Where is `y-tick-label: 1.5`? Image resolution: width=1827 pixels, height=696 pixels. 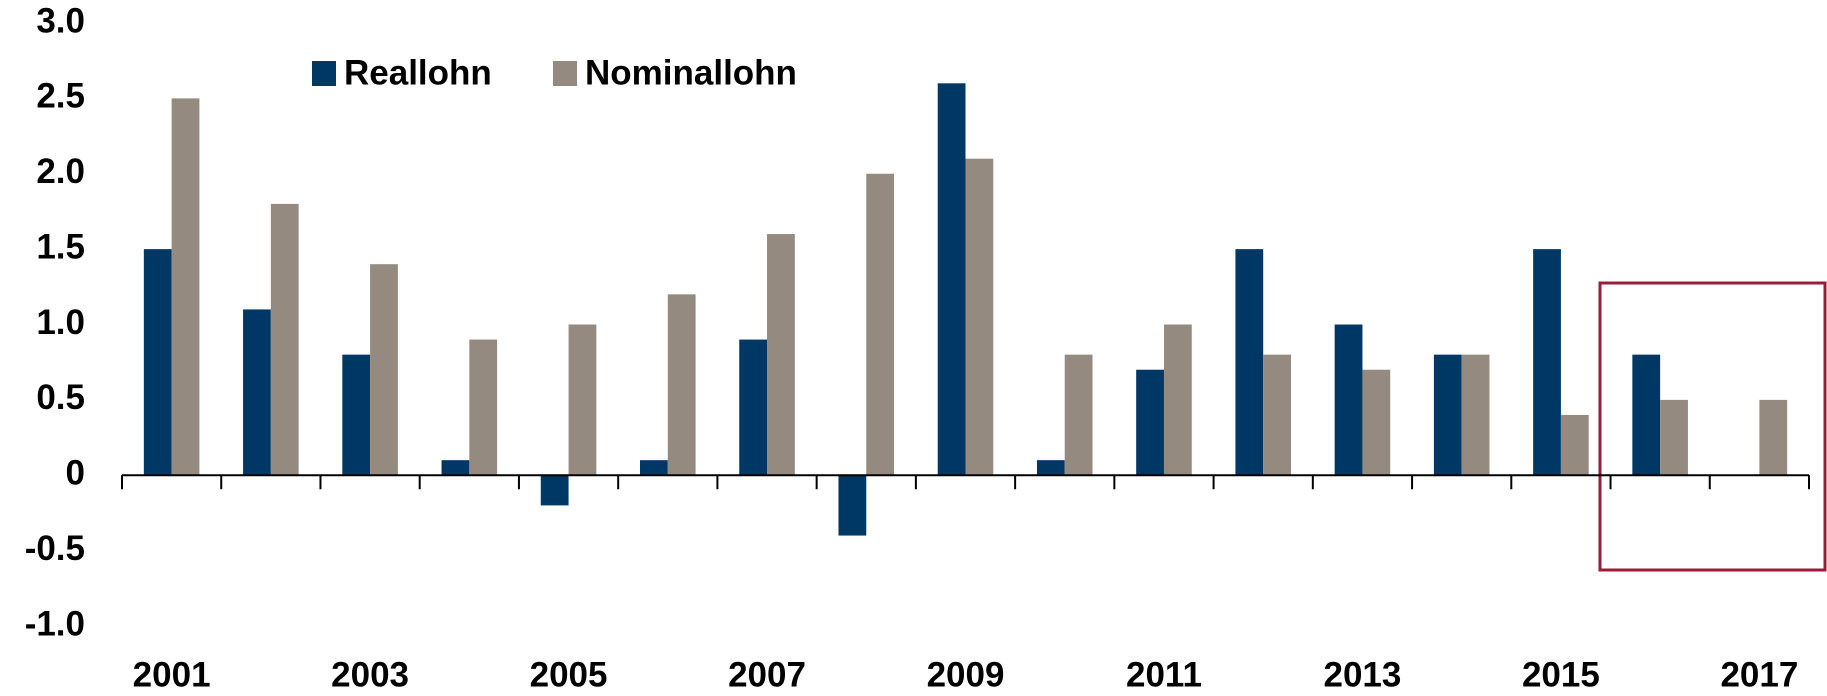
y-tick-label: 1.5 is located at coordinates (60, 246).